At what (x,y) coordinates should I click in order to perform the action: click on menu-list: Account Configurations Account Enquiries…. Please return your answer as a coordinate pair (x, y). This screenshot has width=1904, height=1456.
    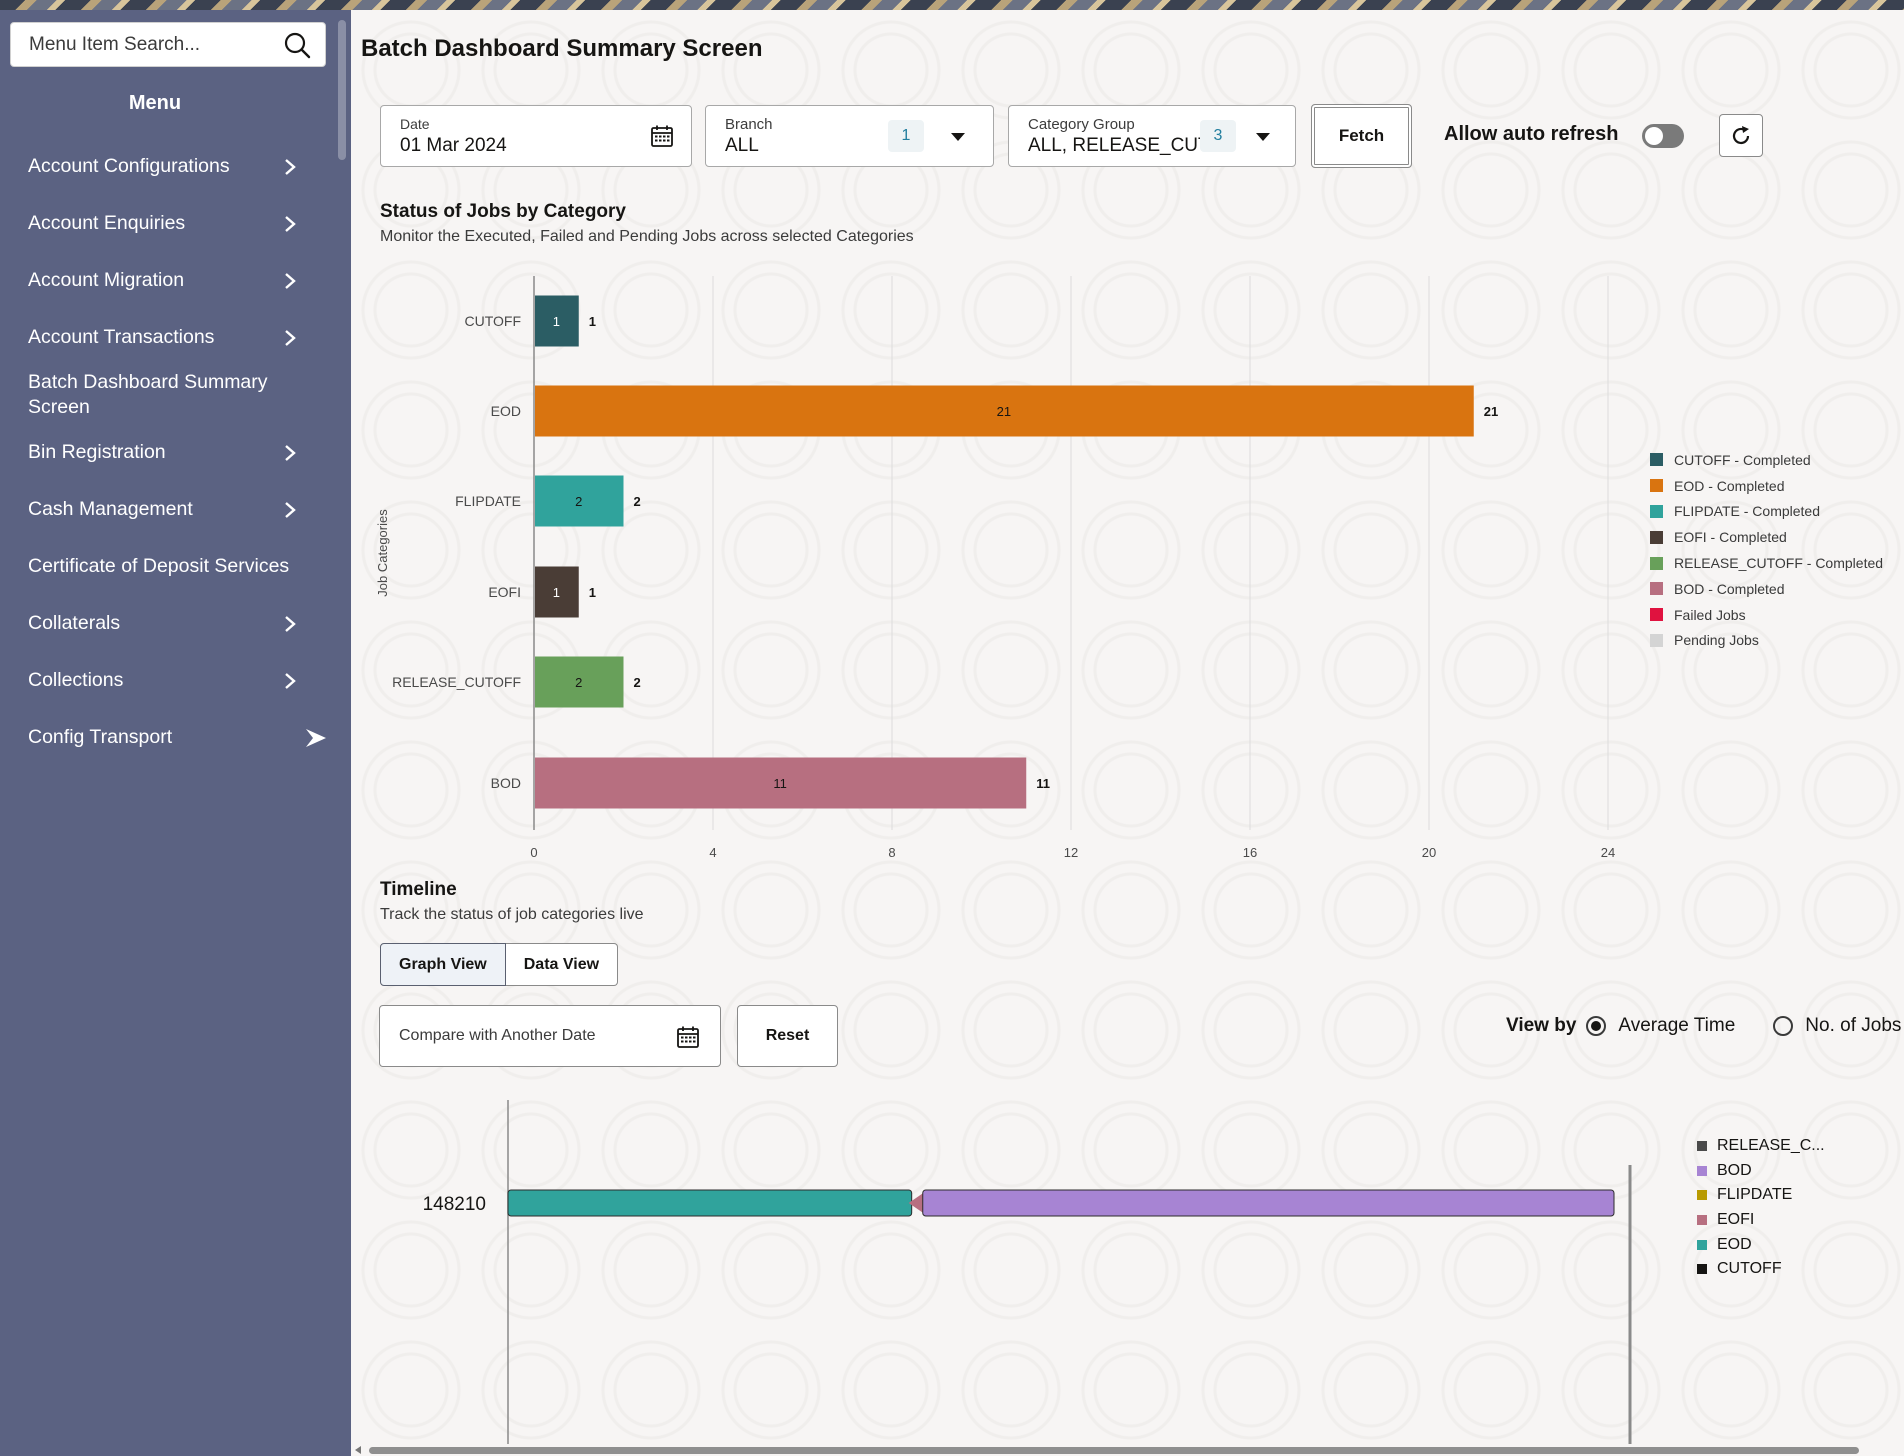
    Looking at the image, I should click on (165, 452).